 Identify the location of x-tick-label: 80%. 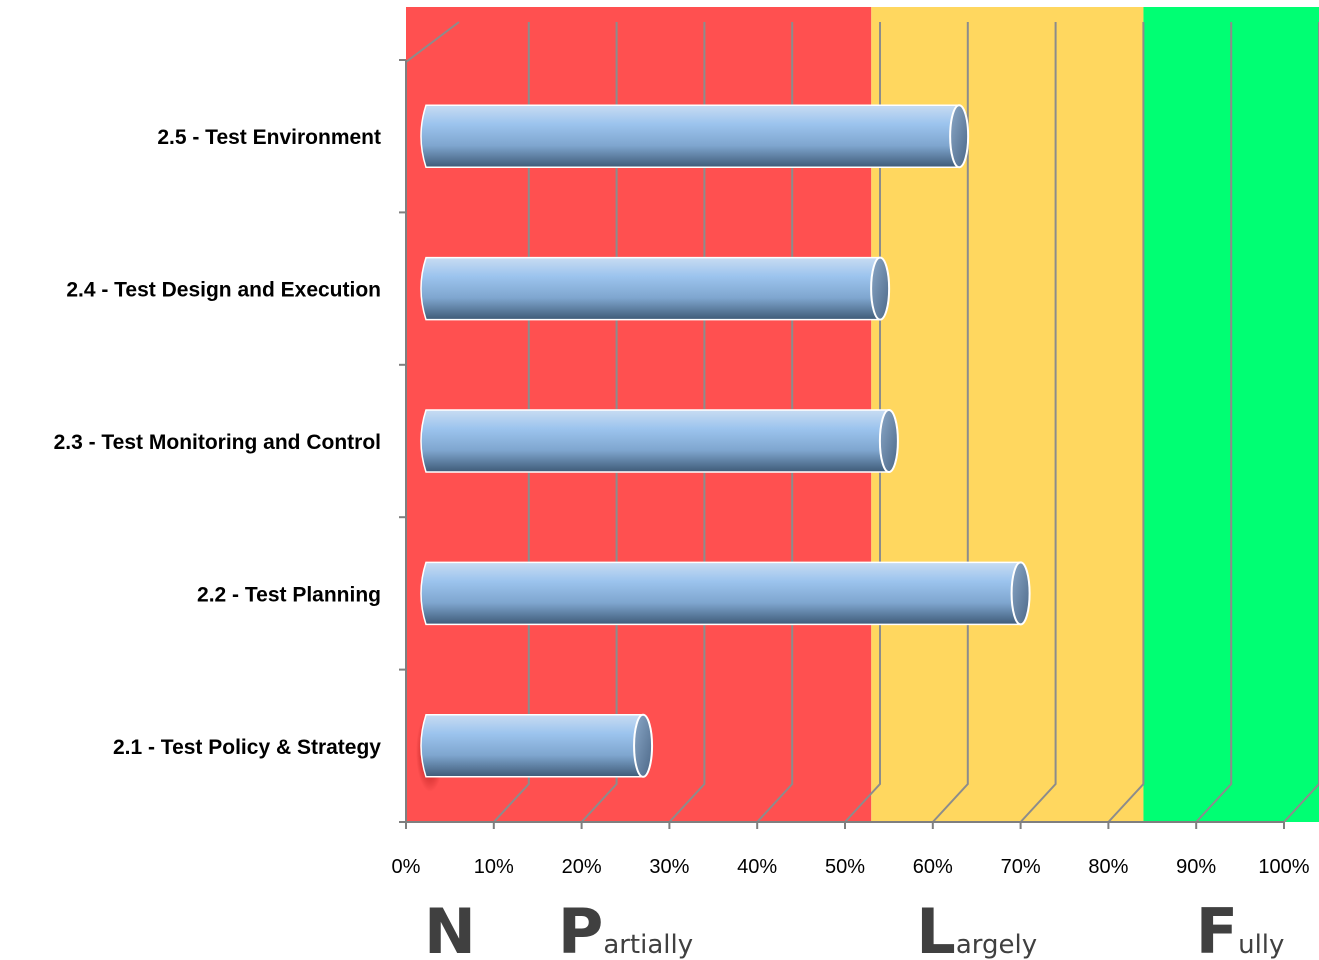
(1108, 867).